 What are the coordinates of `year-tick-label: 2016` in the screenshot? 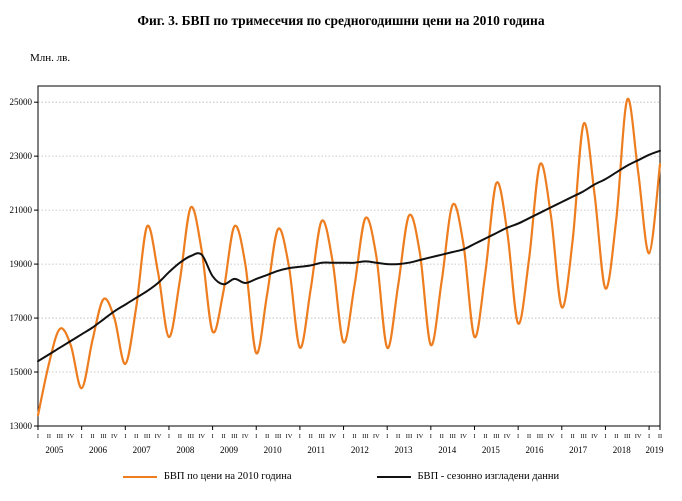 It's located at (535, 450).